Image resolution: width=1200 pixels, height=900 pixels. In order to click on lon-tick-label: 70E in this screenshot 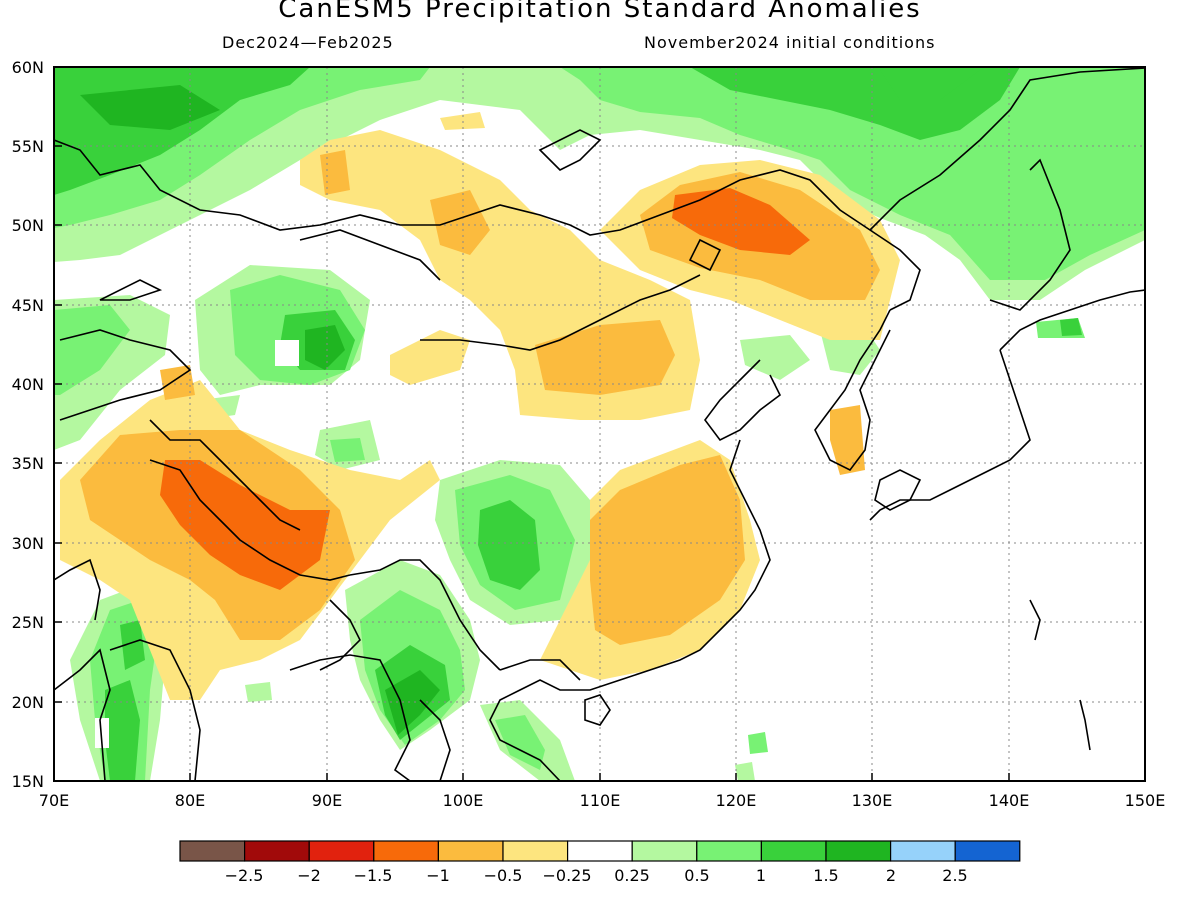, I will do `click(54, 800)`.